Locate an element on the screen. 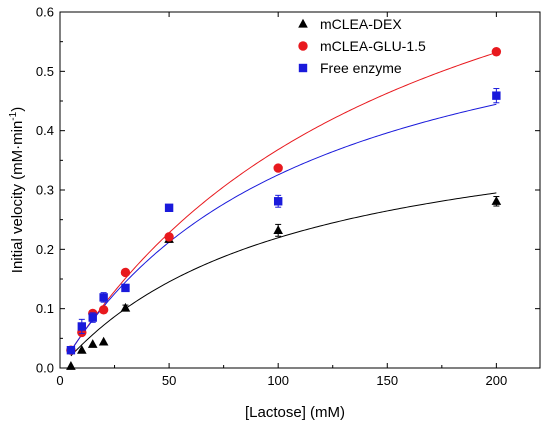 This screenshot has height=427, width=550. x-axis-title: [Lactose] (mM) is located at coordinates (295, 412).